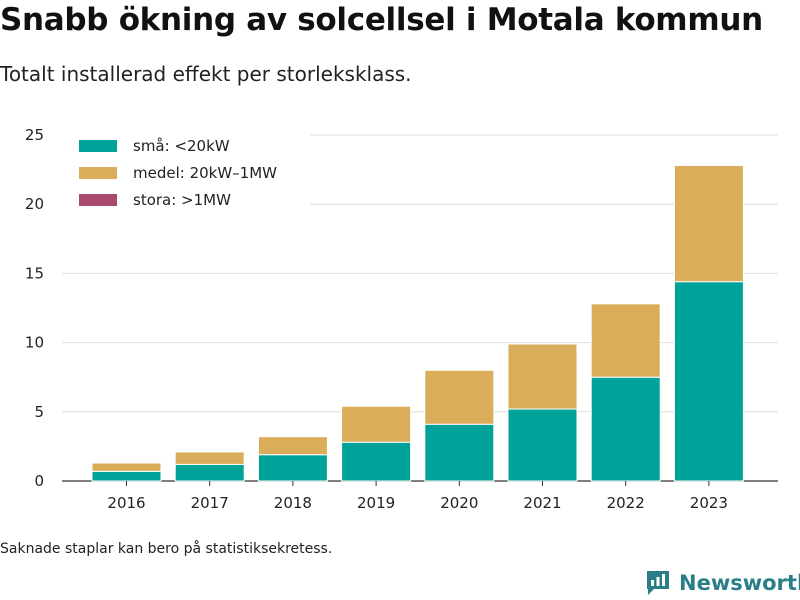  Describe the element at coordinates (739, 583) in the screenshot. I see `brand-name: Newsworthy` at that location.